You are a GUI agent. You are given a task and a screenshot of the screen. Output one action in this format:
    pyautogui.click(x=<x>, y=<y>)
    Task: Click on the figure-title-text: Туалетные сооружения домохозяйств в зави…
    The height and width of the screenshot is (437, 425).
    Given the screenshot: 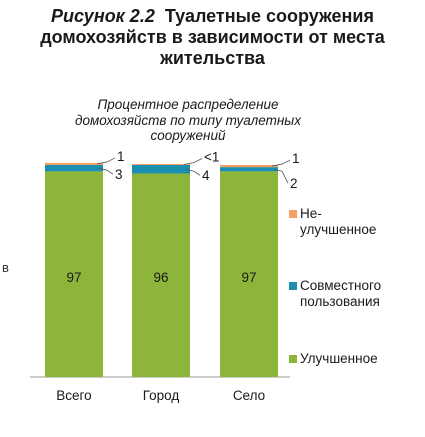 What is the action you would take?
    pyautogui.click(x=212, y=37)
    